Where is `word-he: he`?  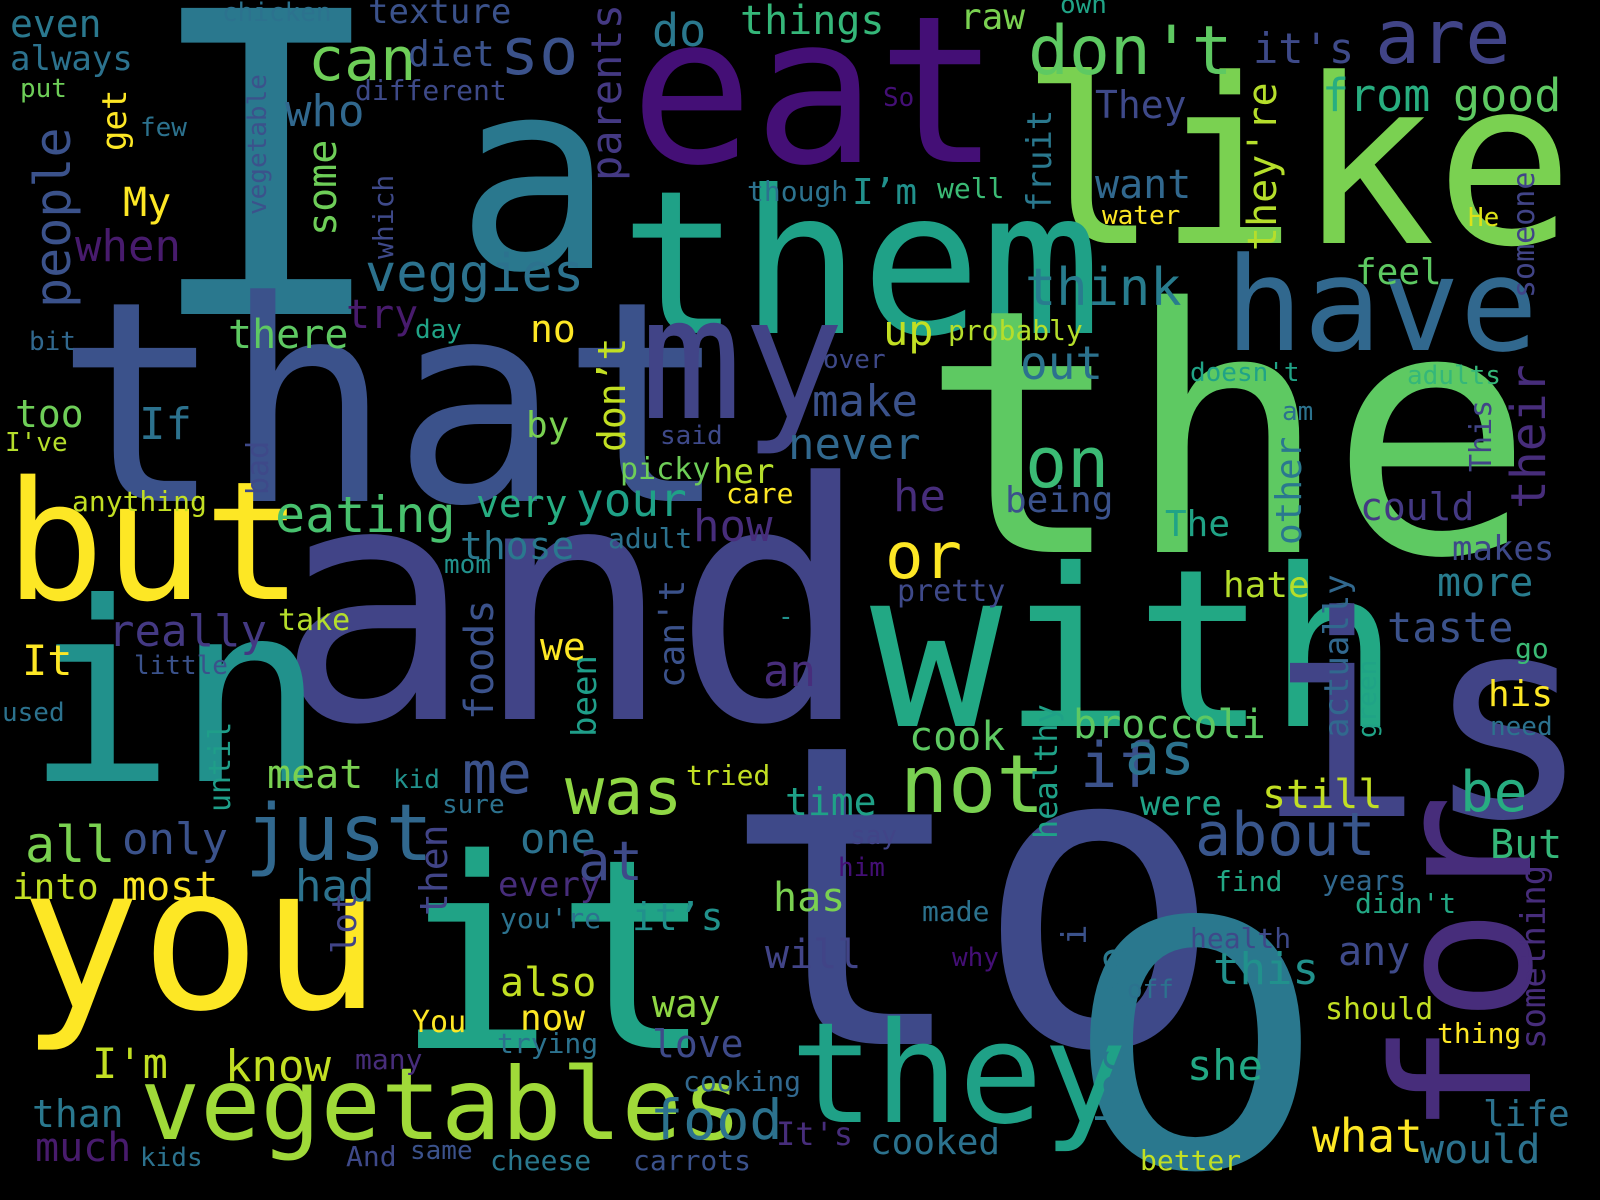 word-he: he is located at coordinates (919, 496).